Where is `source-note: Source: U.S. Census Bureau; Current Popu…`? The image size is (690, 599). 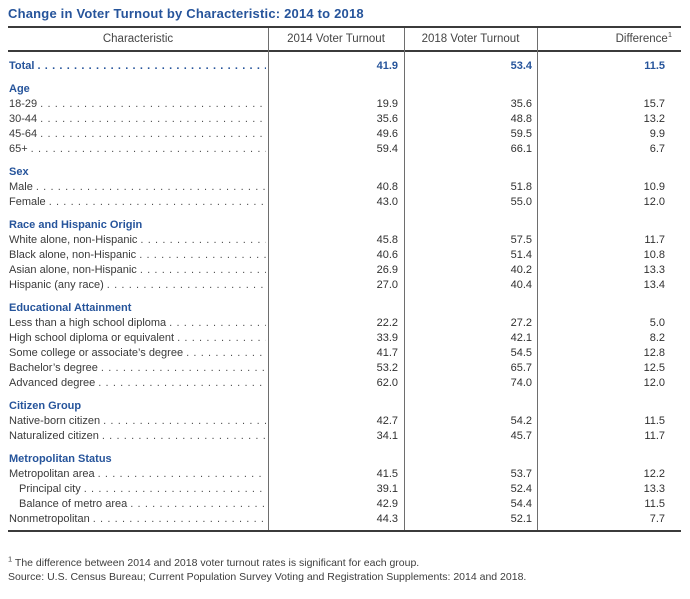
source-note: Source: U.S. Census Bureau; Current Popu… is located at coordinates (267, 577).